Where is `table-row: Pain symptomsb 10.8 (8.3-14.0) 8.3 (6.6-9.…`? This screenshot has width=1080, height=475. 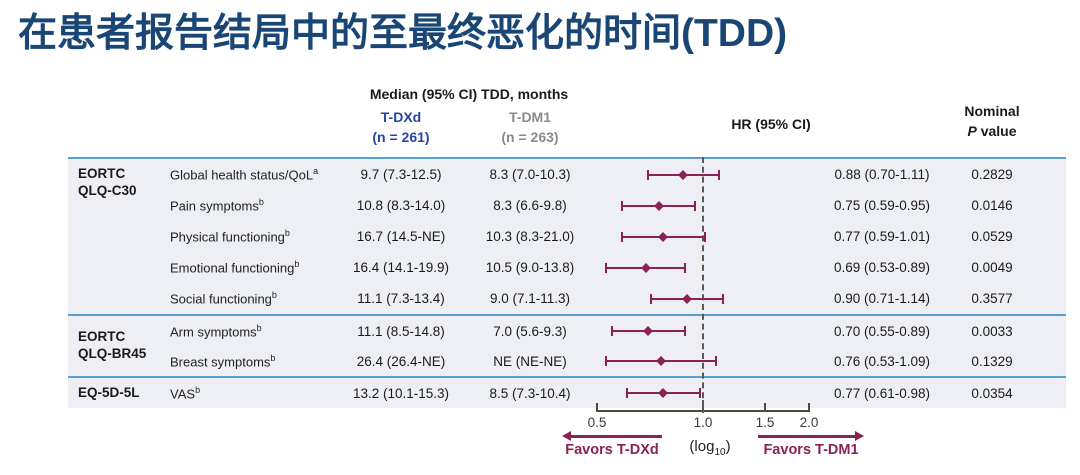 table-row: Pain symptomsb 10.8 (8.3-14.0) 8.3 (6.6-9.… is located at coordinates (613, 205).